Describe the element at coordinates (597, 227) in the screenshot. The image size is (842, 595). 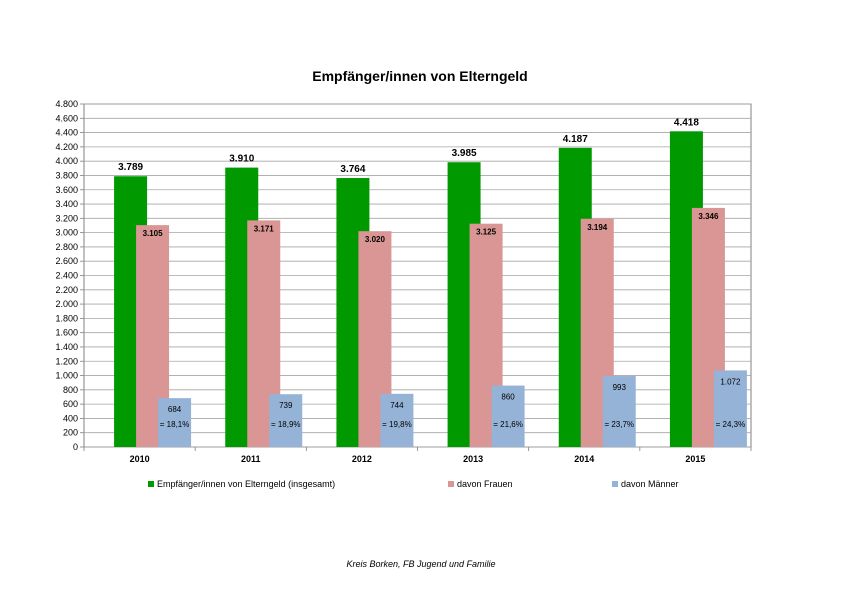
I see `data-label-frauen: 3.194` at that location.